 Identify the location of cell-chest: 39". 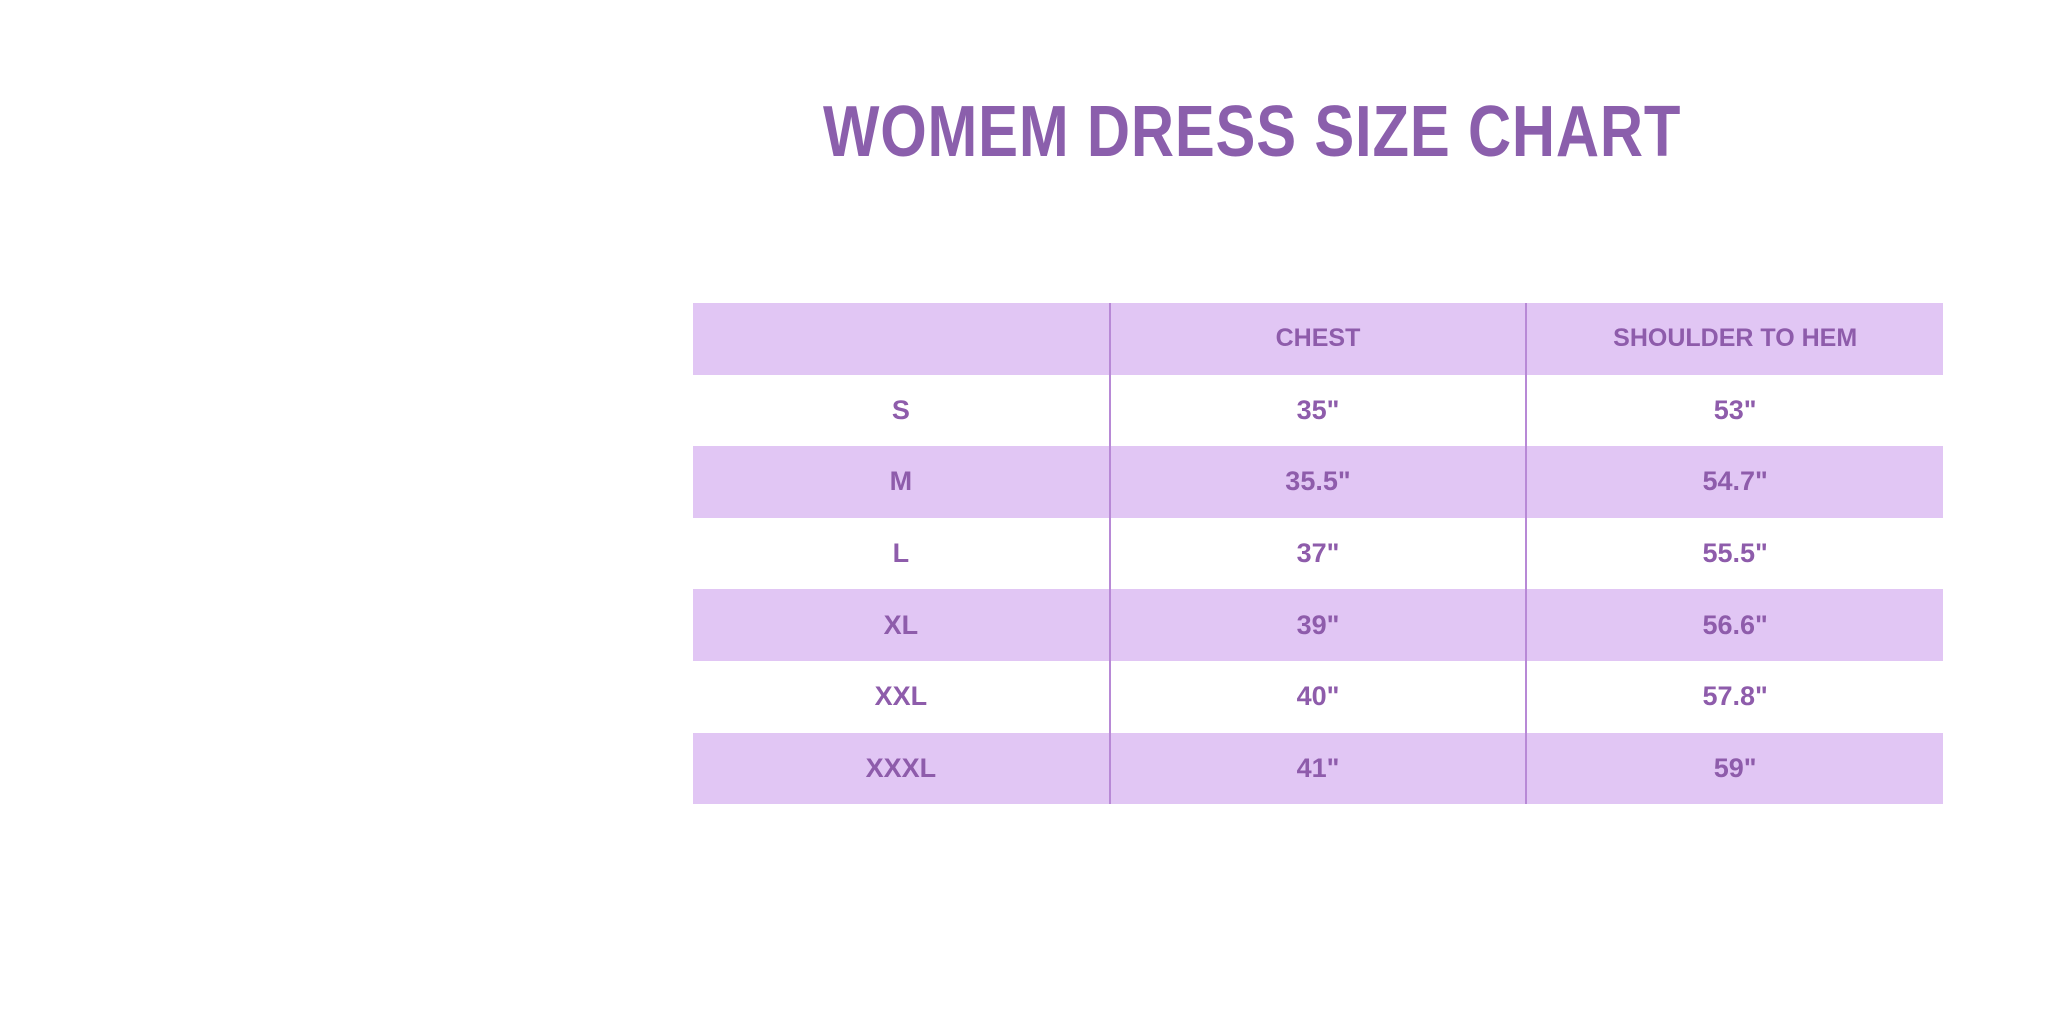
(1317, 625).